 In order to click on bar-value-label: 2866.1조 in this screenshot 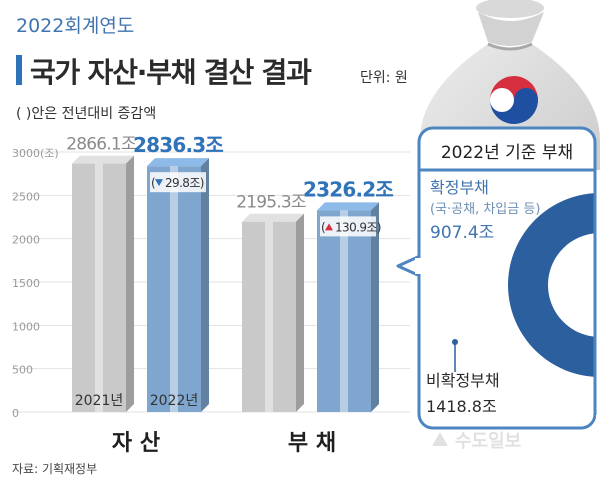, I will do `click(101, 145)`.